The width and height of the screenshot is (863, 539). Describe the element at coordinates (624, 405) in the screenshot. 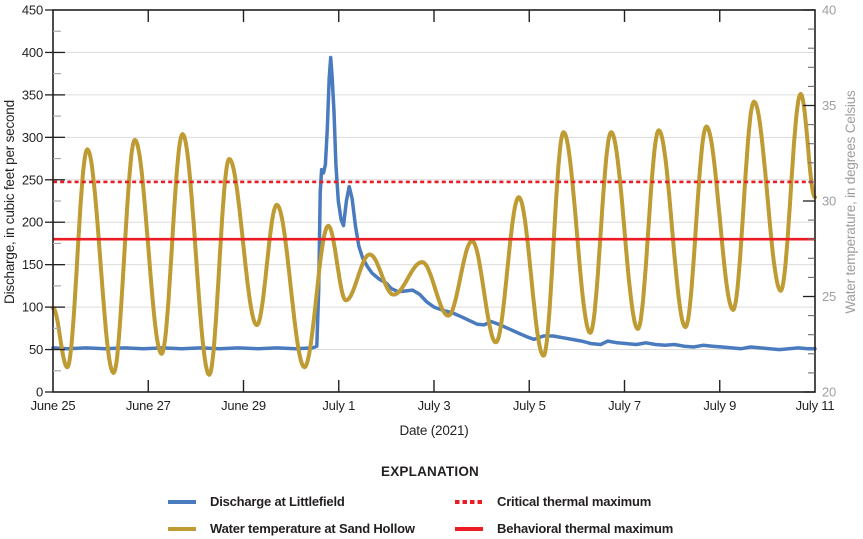

I see `x-axis-tick-label: July 7` at that location.